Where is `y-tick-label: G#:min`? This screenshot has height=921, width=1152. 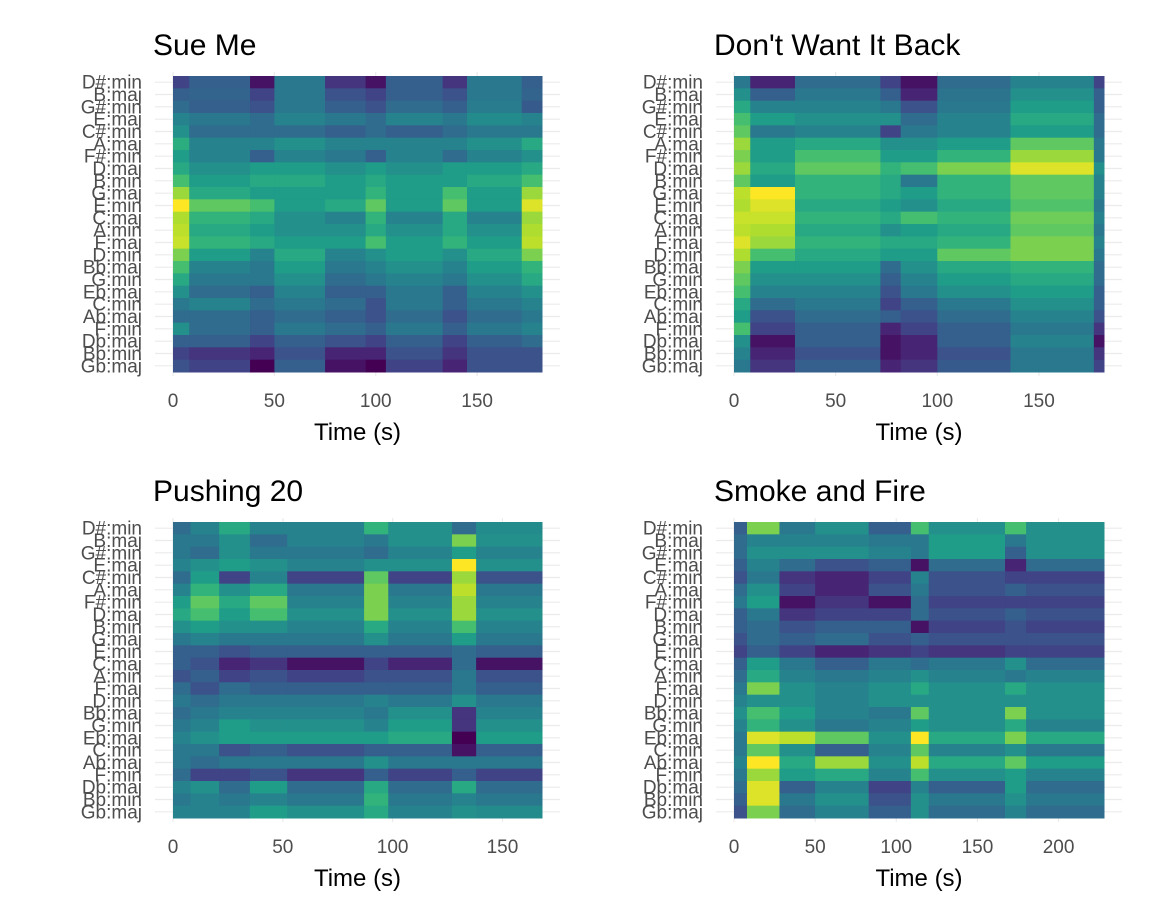
y-tick-label: G#:min is located at coordinates (672, 107).